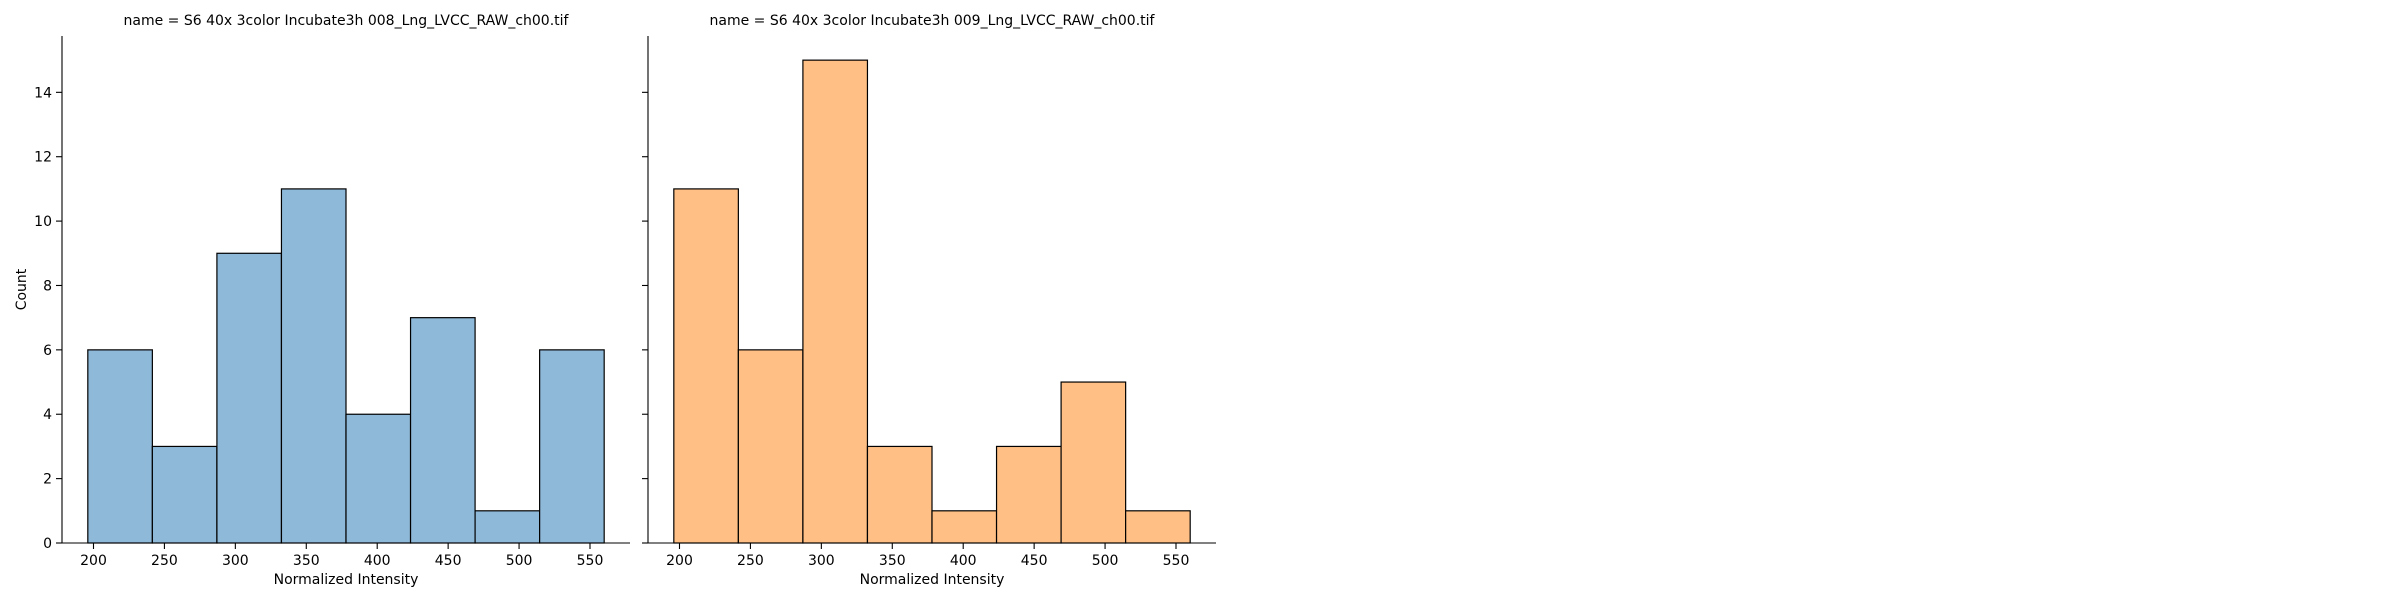 The width and height of the screenshot is (2400, 604). Describe the element at coordinates (47, 351) in the screenshot. I see `y-tick-label: 6` at that location.